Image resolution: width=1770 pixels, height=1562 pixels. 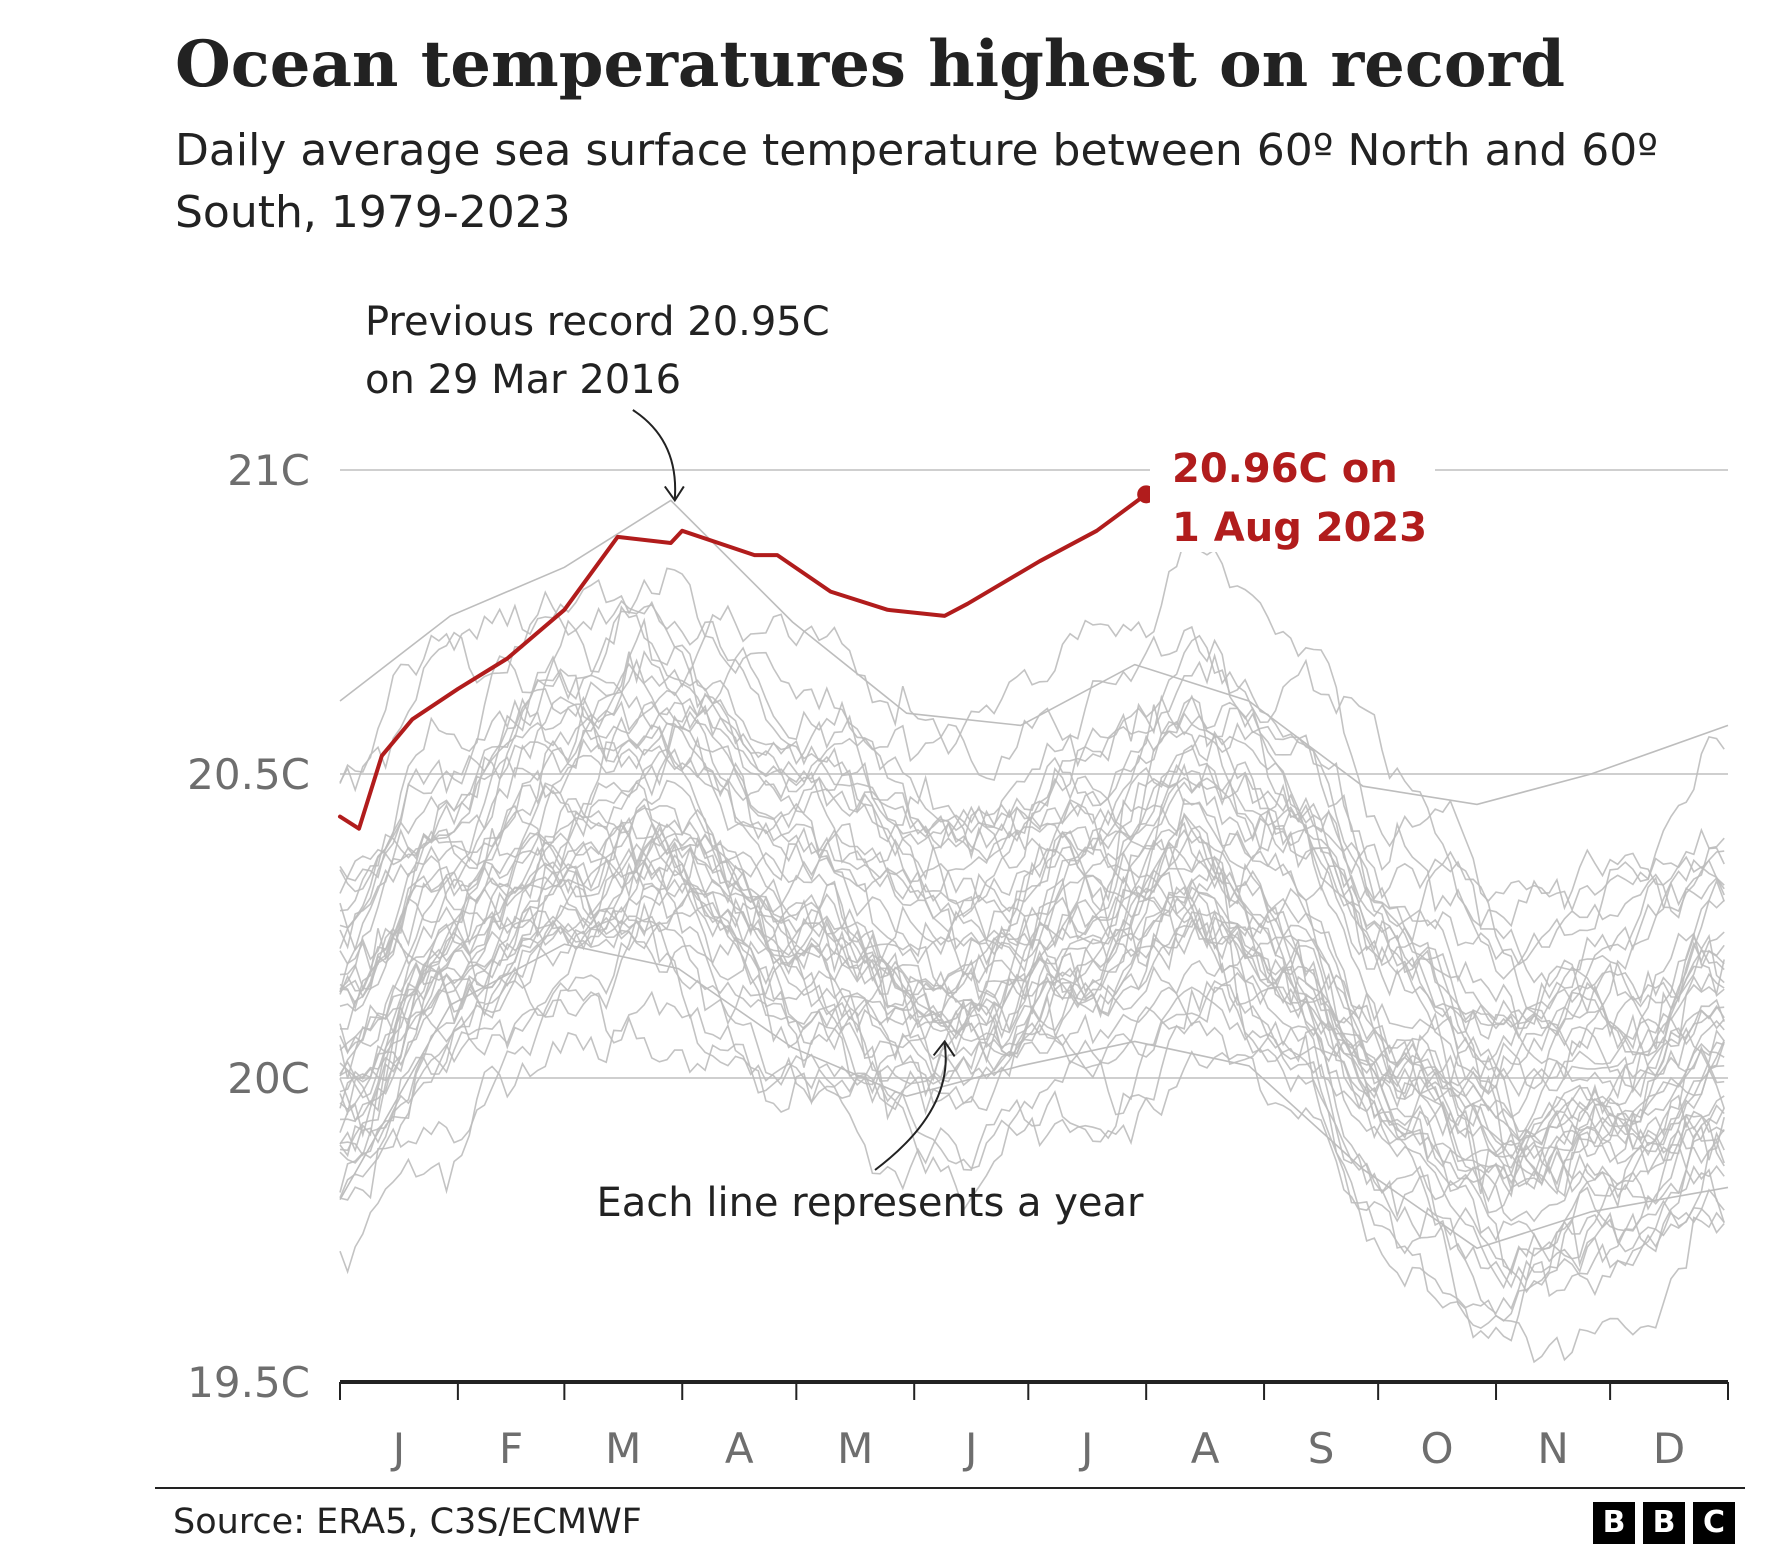 I want to click on x-tick-label: N, so click(x=1552, y=1448).